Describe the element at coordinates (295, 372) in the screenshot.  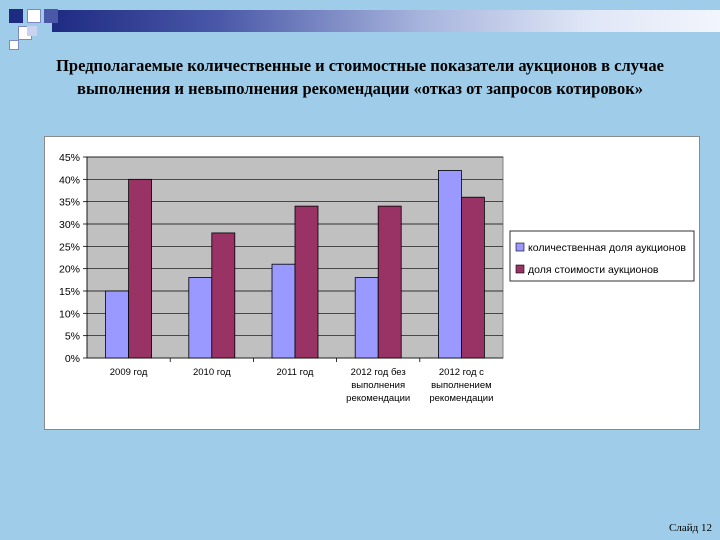
I see `x-tick-label: 2011 год` at that location.